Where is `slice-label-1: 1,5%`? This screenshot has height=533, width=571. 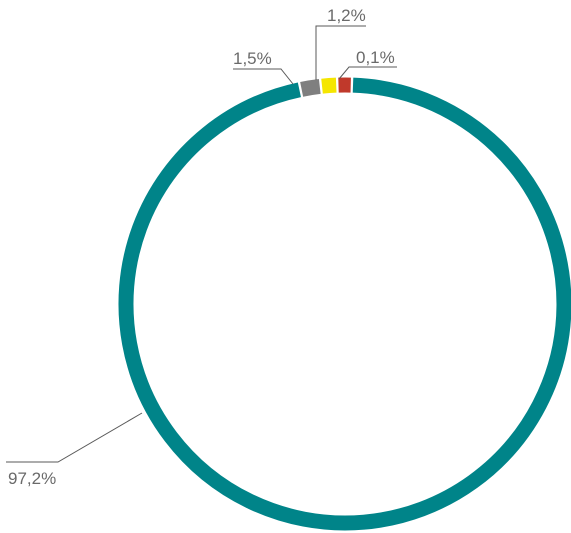
slice-label-1: 1,5% is located at coordinates (252, 58).